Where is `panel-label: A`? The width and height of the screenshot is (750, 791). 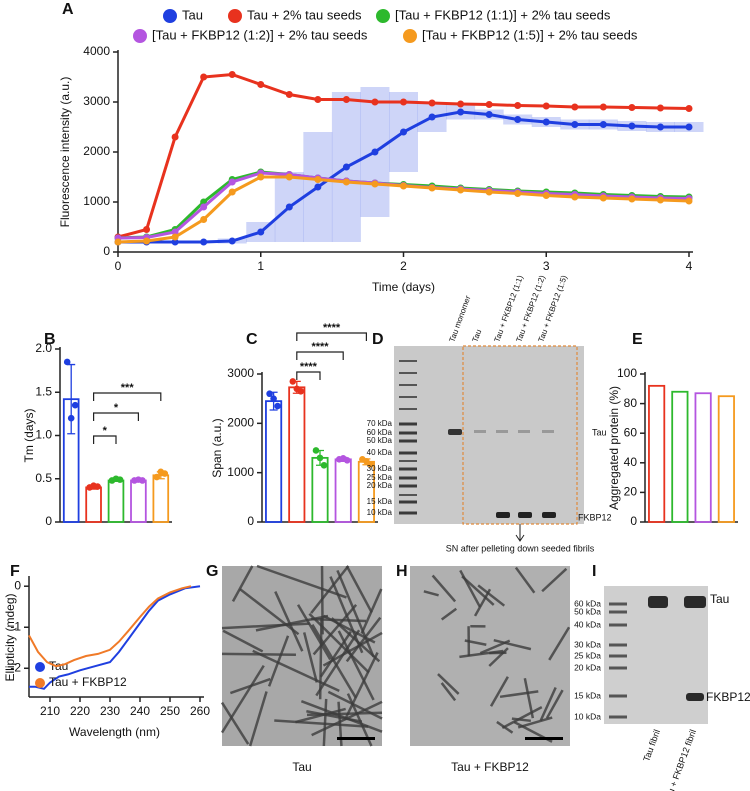 panel-label: A is located at coordinates (68, 9).